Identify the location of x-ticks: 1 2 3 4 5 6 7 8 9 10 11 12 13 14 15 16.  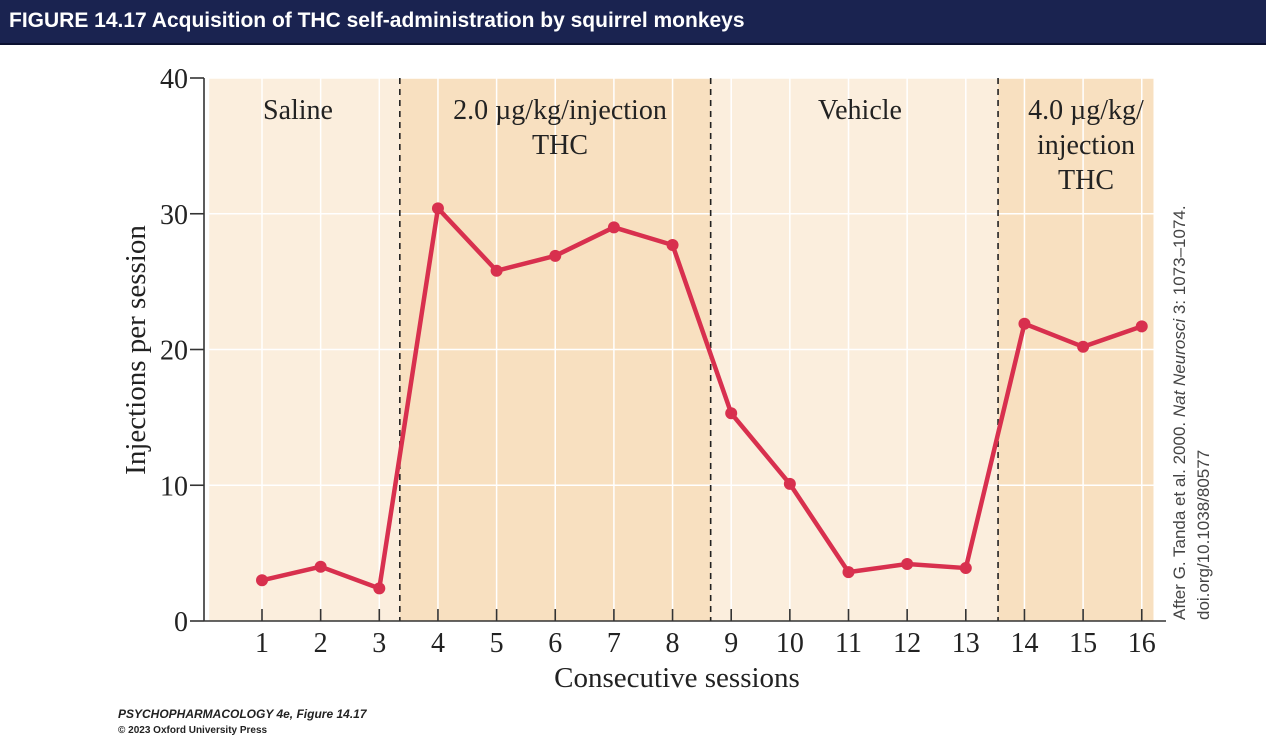
(705, 634).